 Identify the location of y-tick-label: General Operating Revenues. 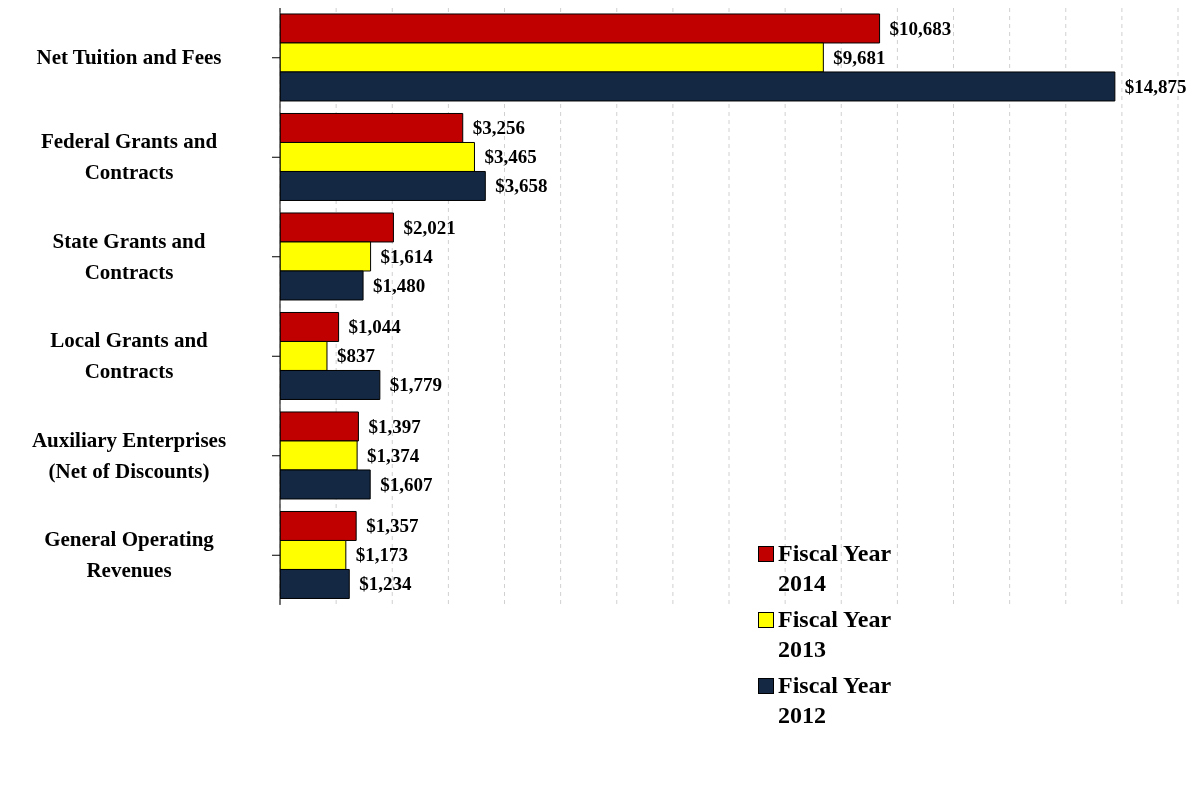
(129, 555).